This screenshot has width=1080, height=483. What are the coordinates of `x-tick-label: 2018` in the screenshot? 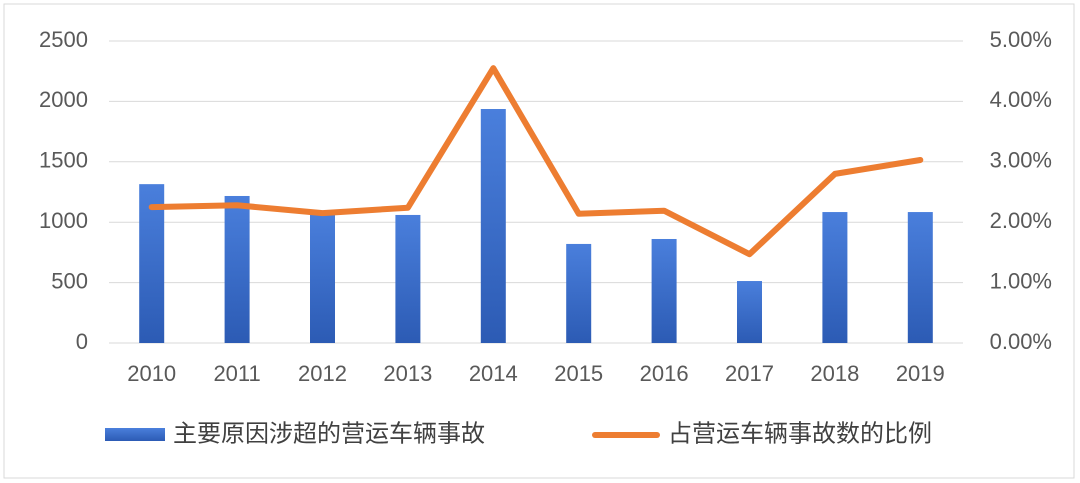 It's located at (834, 373).